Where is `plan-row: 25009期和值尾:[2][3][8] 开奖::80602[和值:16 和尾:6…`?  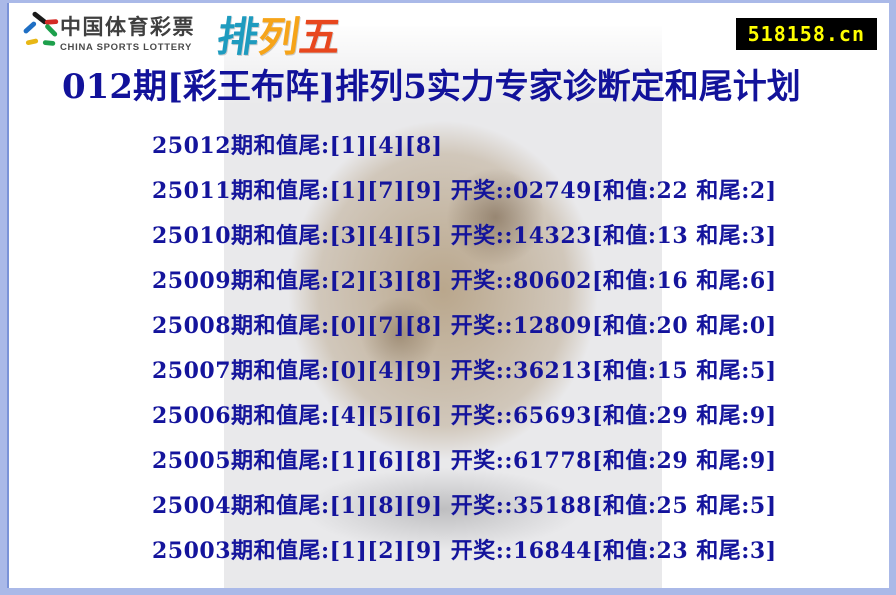 plan-row: 25009期和值尾:[2][3][8] 开奖::80602[和值:16 和尾:6… is located at coordinates (464, 281).